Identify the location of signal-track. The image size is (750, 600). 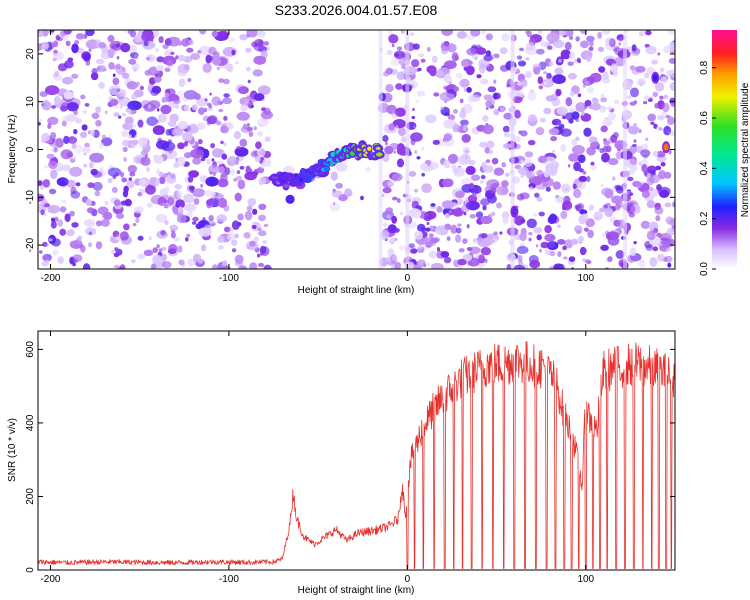
(469, 144).